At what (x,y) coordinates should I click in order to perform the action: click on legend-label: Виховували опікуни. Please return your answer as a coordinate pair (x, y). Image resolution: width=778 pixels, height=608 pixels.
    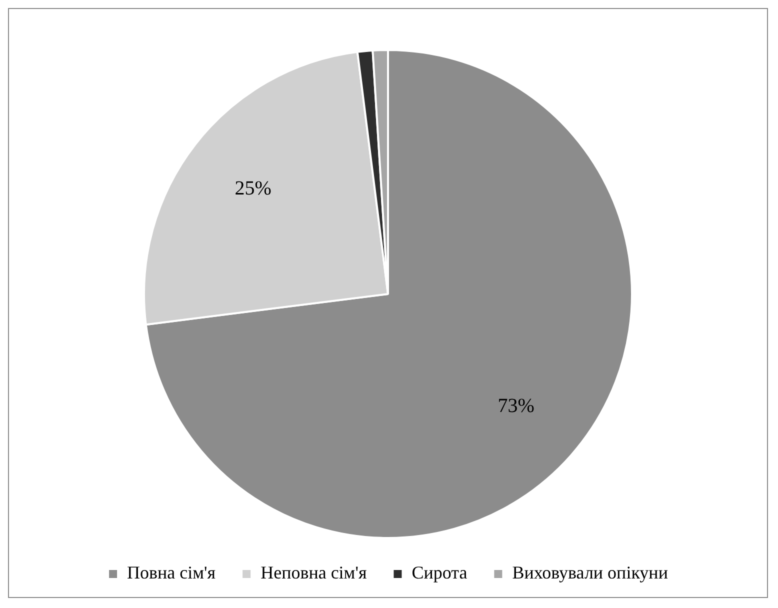
    Looking at the image, I should click on (590, 572).